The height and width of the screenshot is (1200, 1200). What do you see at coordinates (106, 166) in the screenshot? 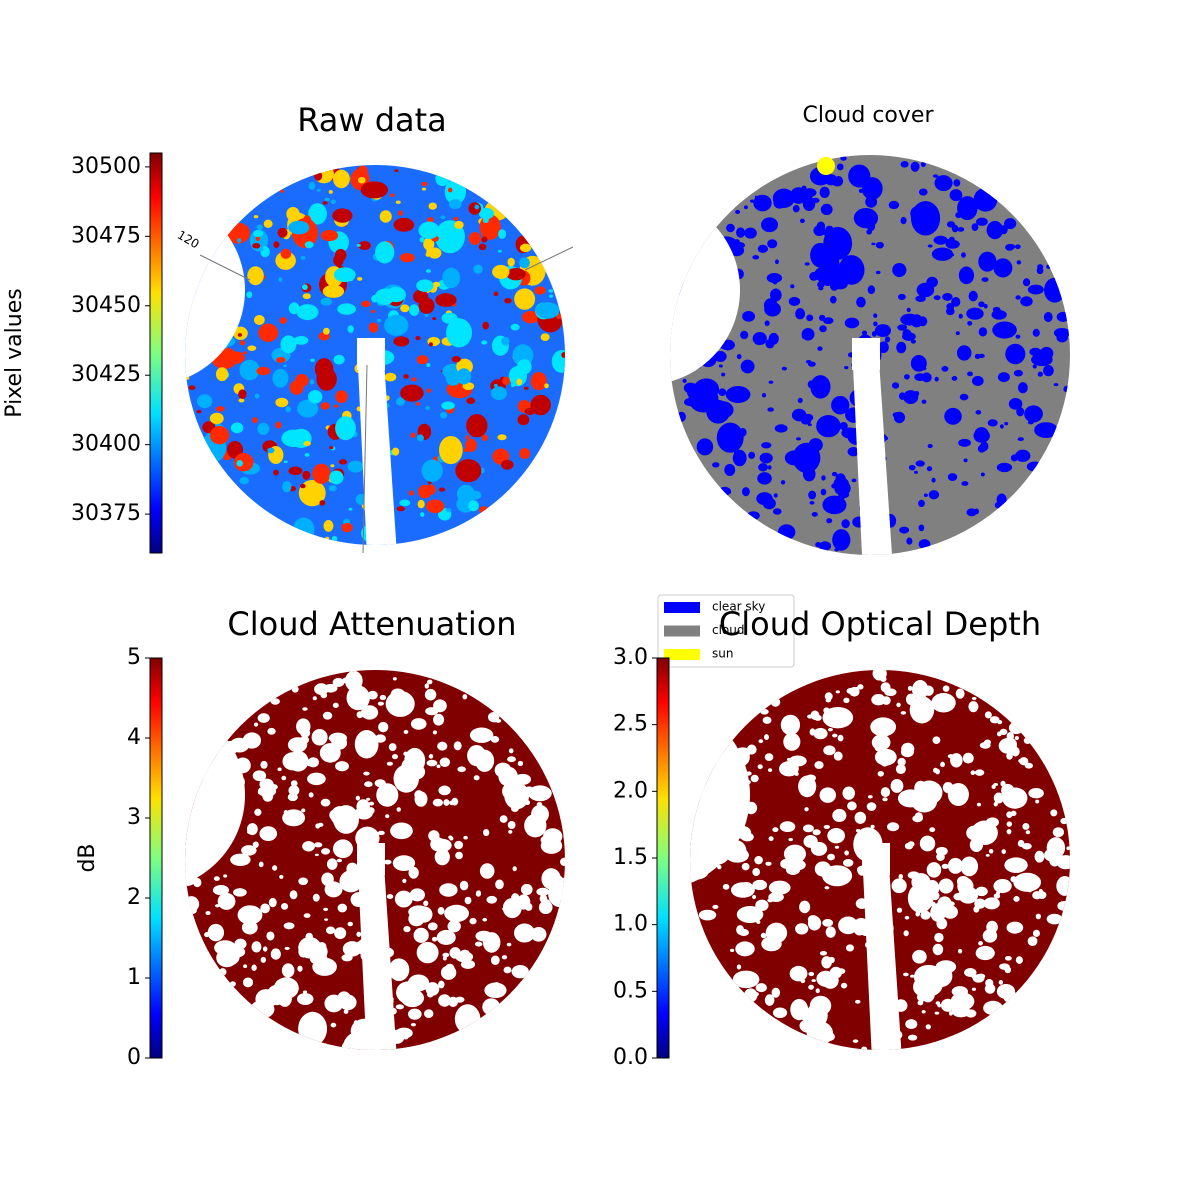
I see `colorbar-tick-label: 30500` at bounding box center [106, 166].